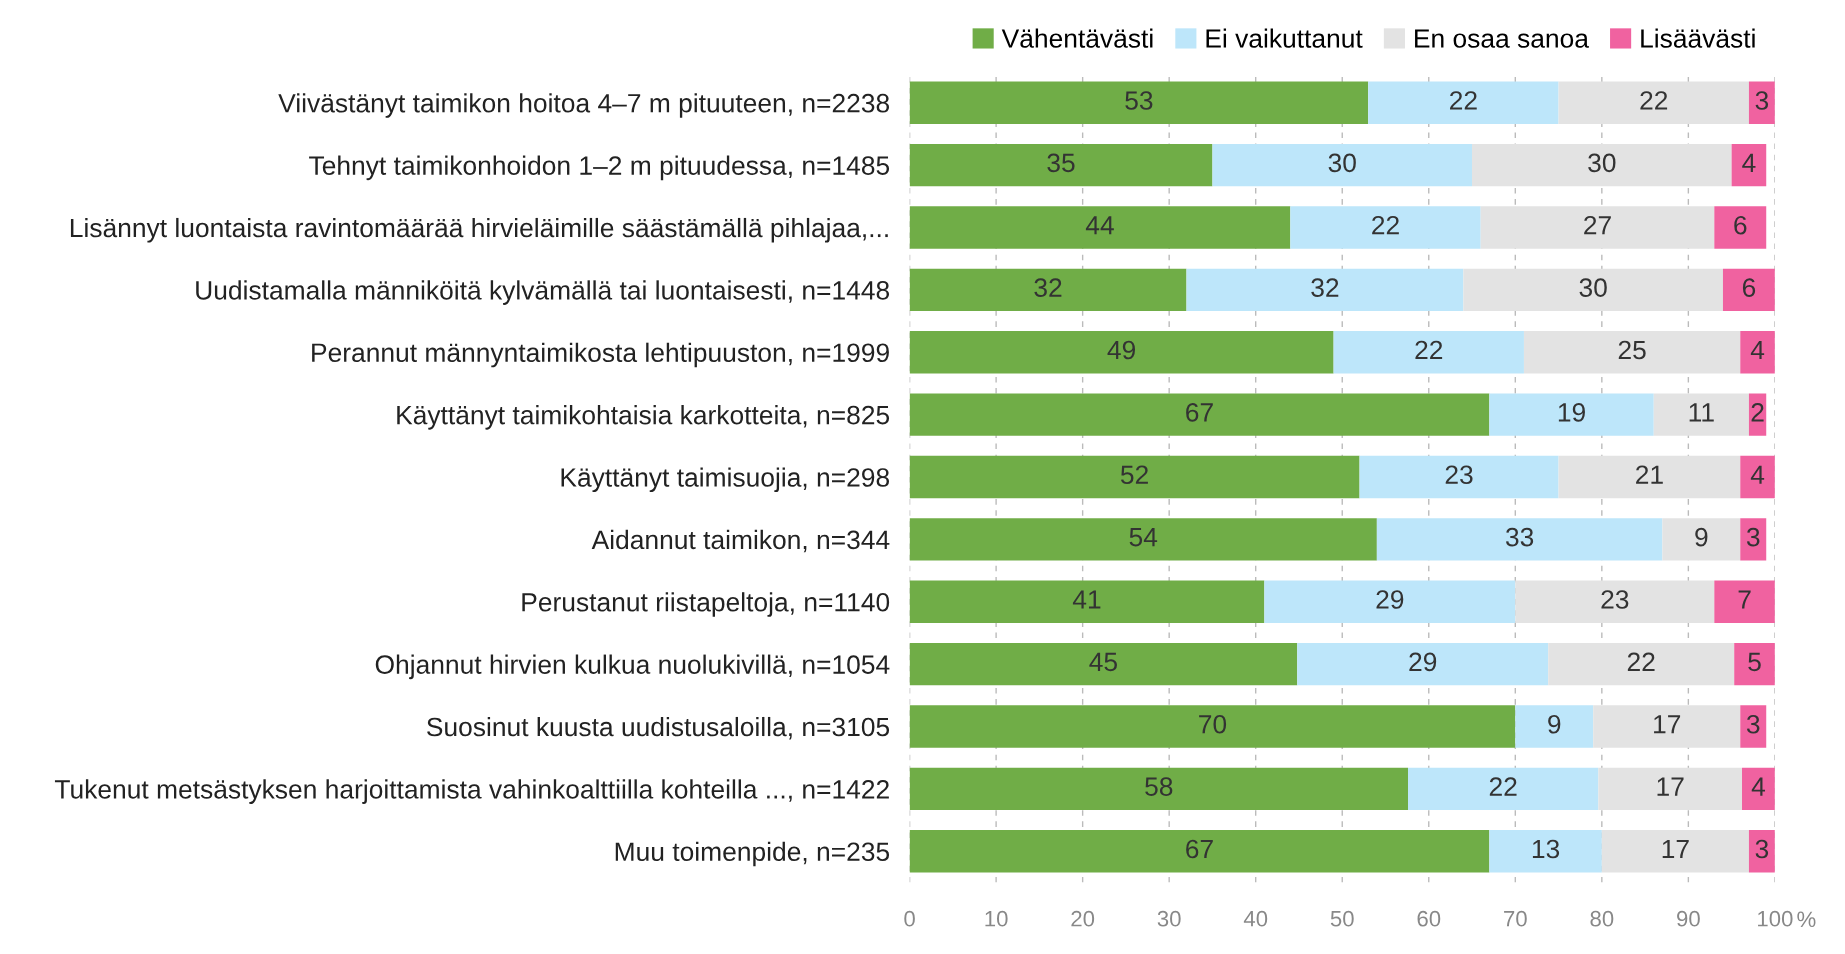  What do you see at coordinates (1519, 537) in the screenshot?
I see `data-label: 33` at bounding box center [1519, 537].